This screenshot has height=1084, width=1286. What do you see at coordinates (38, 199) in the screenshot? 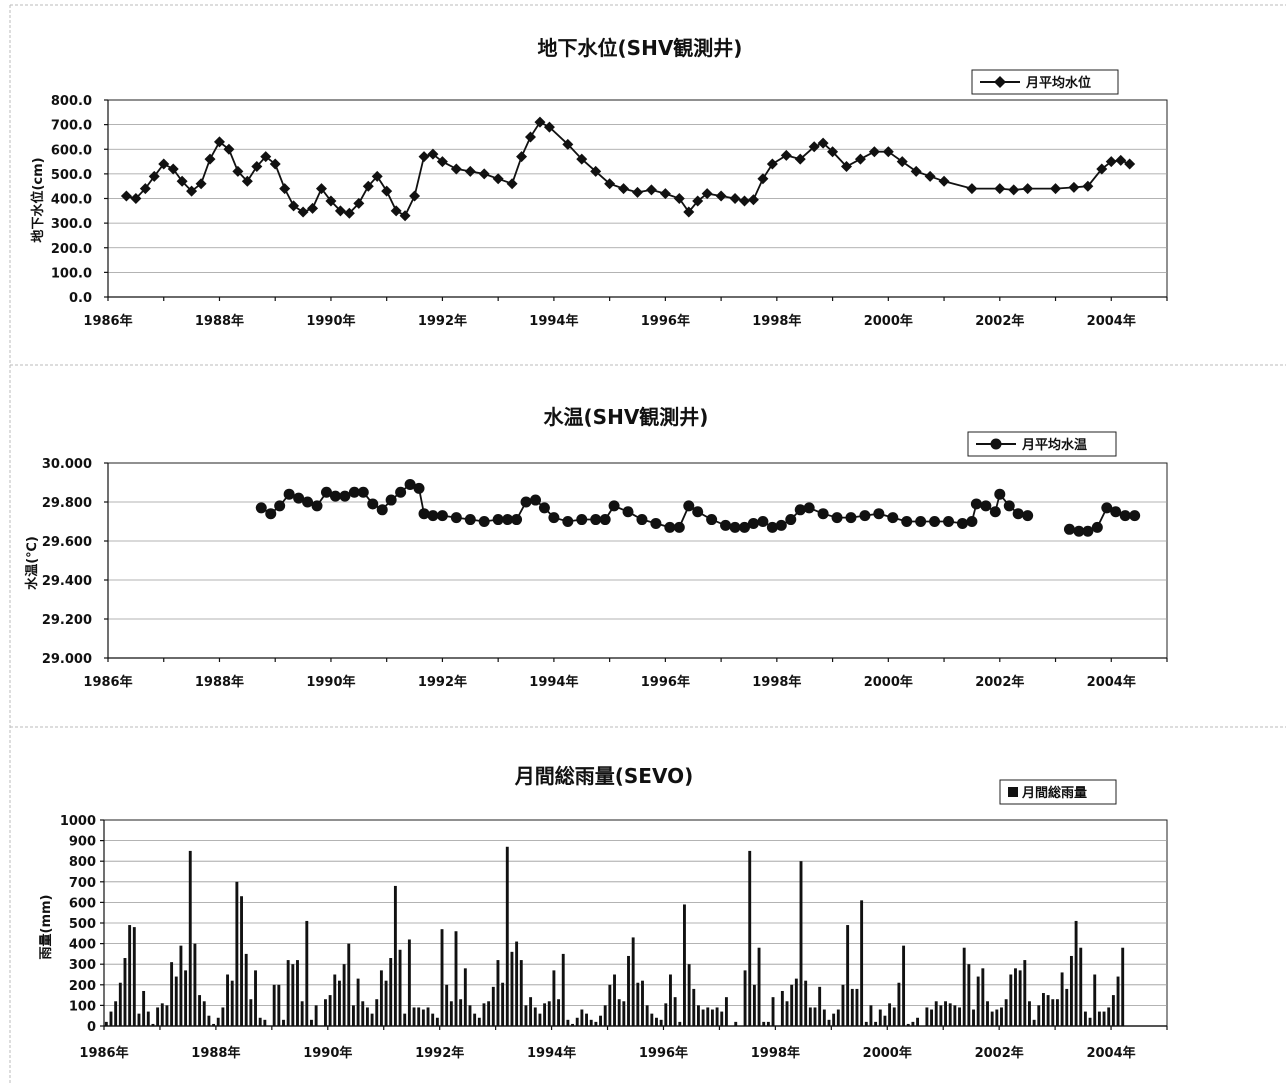
I see `chart1-y-axis-label: 地下水位(cm)` at bounding box center [38, 199].